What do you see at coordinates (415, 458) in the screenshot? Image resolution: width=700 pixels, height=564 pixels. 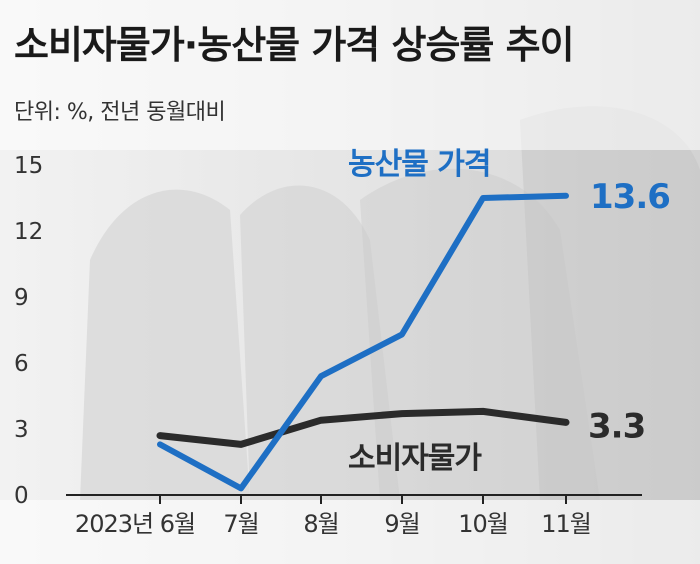 I see `series-name-consumer-price: 소비자물가` at bounding box center [415, 458].